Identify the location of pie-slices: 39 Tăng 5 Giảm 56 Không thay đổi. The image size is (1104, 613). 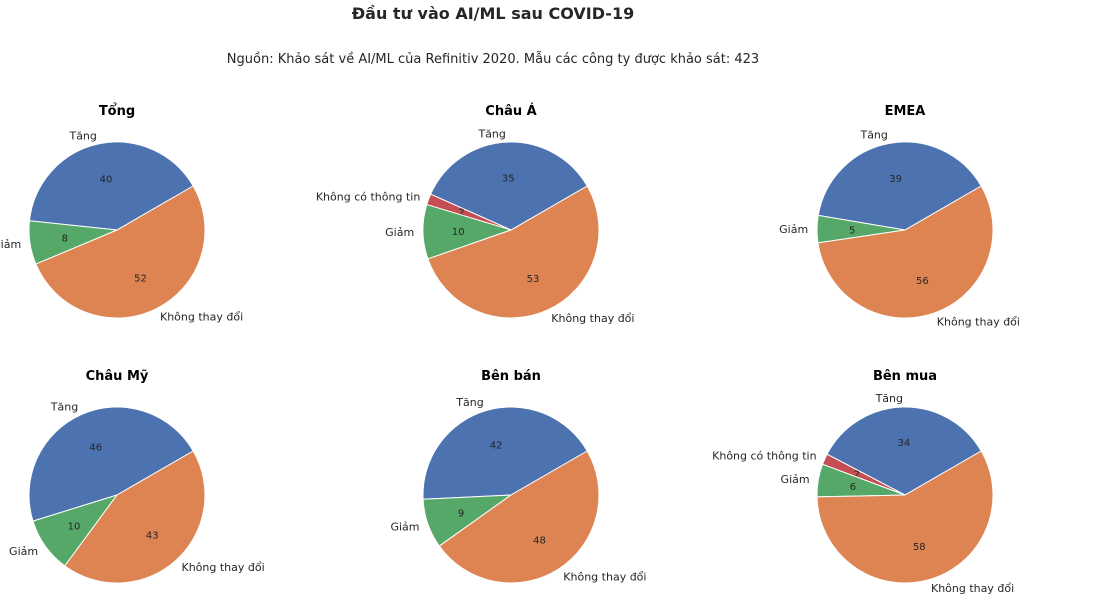
(899, 229).